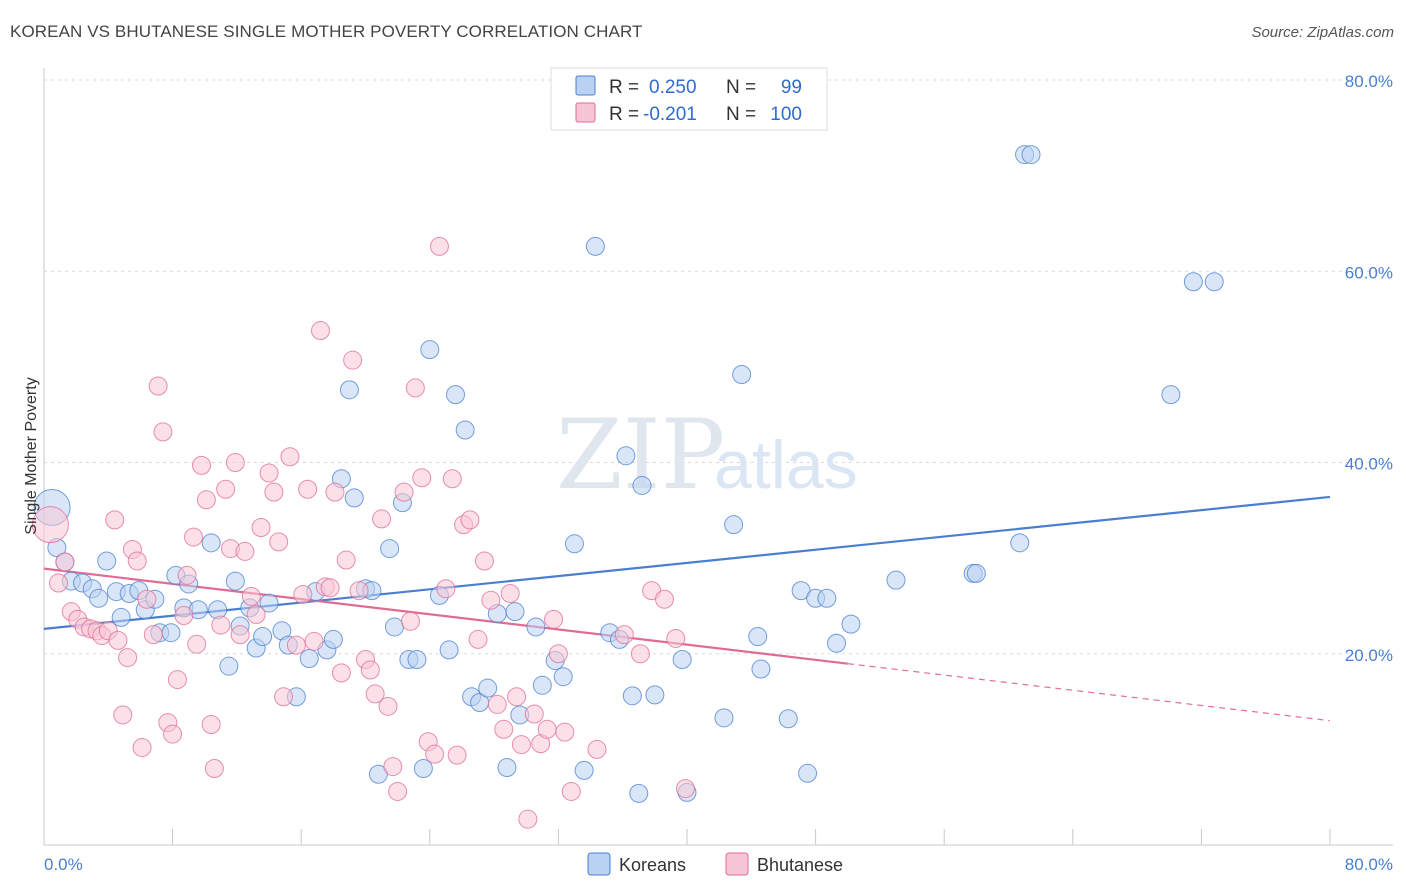  Describe the element at coordinates (786, 465) in the screenshot. I see `watermark-atlas: atlas` at that location.